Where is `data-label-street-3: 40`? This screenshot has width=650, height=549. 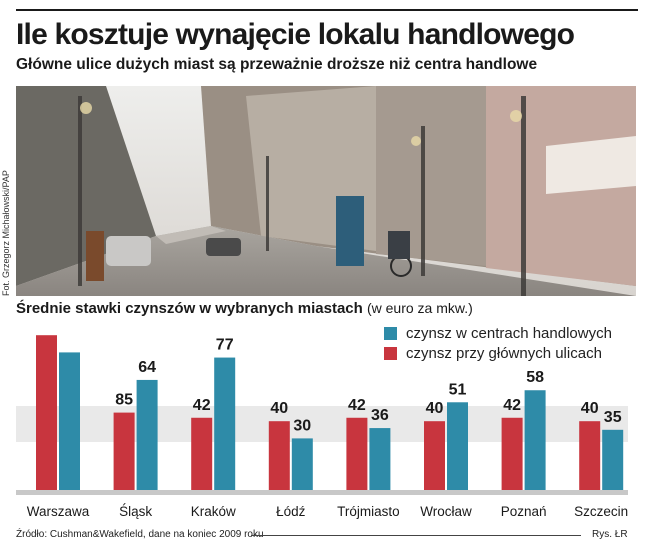
data-label-street-3: 40 is located at coordinates (279, 408).